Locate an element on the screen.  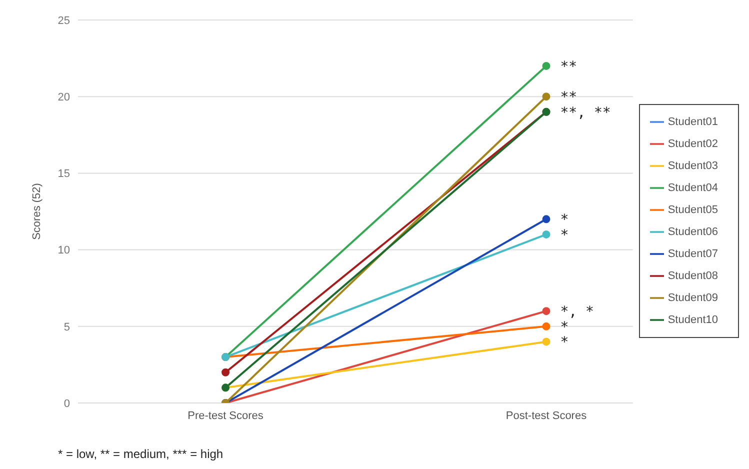
legend-label: Student05 is located at coordinates (693, 210).